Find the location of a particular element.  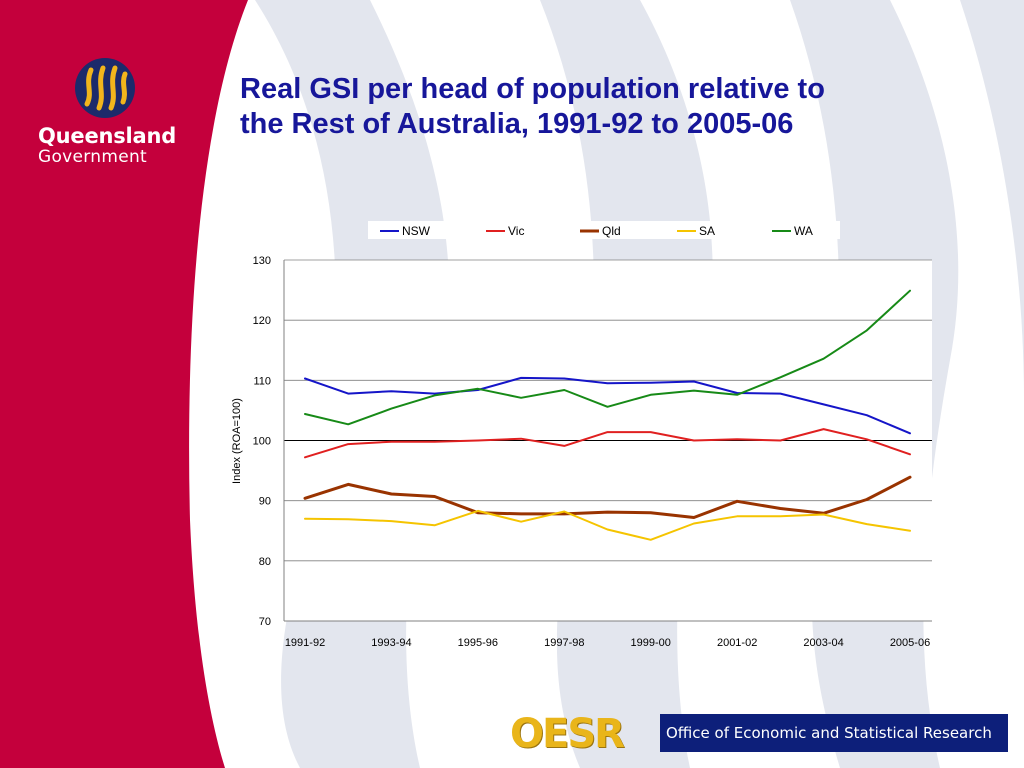

x-tick-label: 2003-04 is located at coordinates (823, 643).